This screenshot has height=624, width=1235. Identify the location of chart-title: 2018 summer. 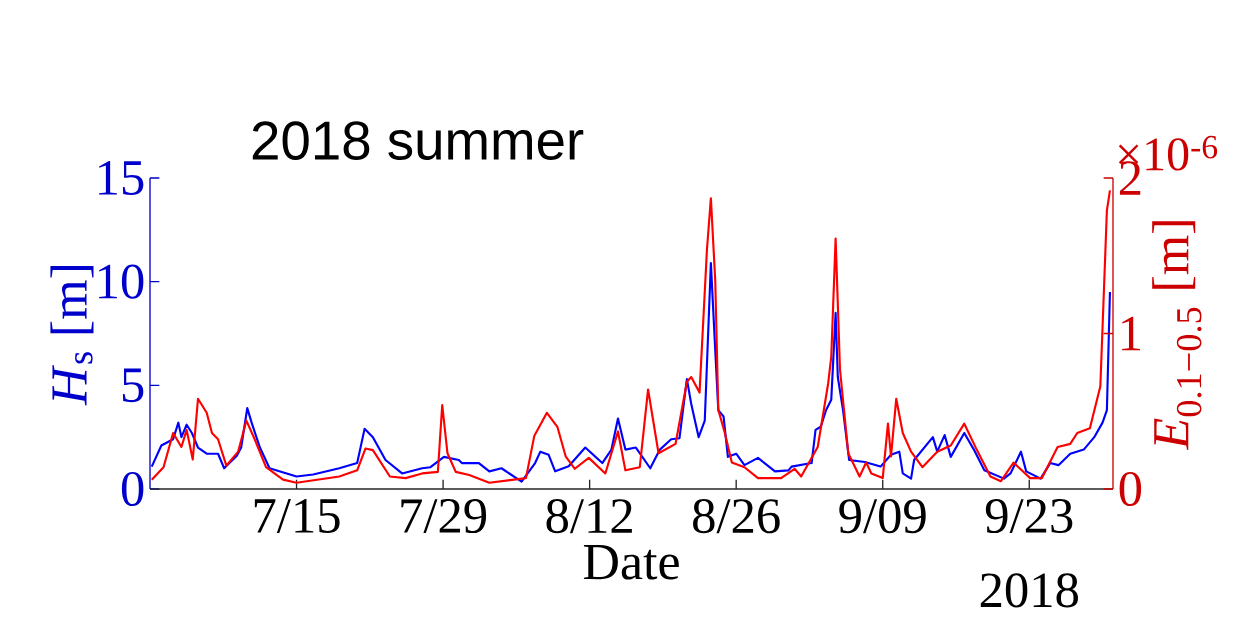
(418, 140).